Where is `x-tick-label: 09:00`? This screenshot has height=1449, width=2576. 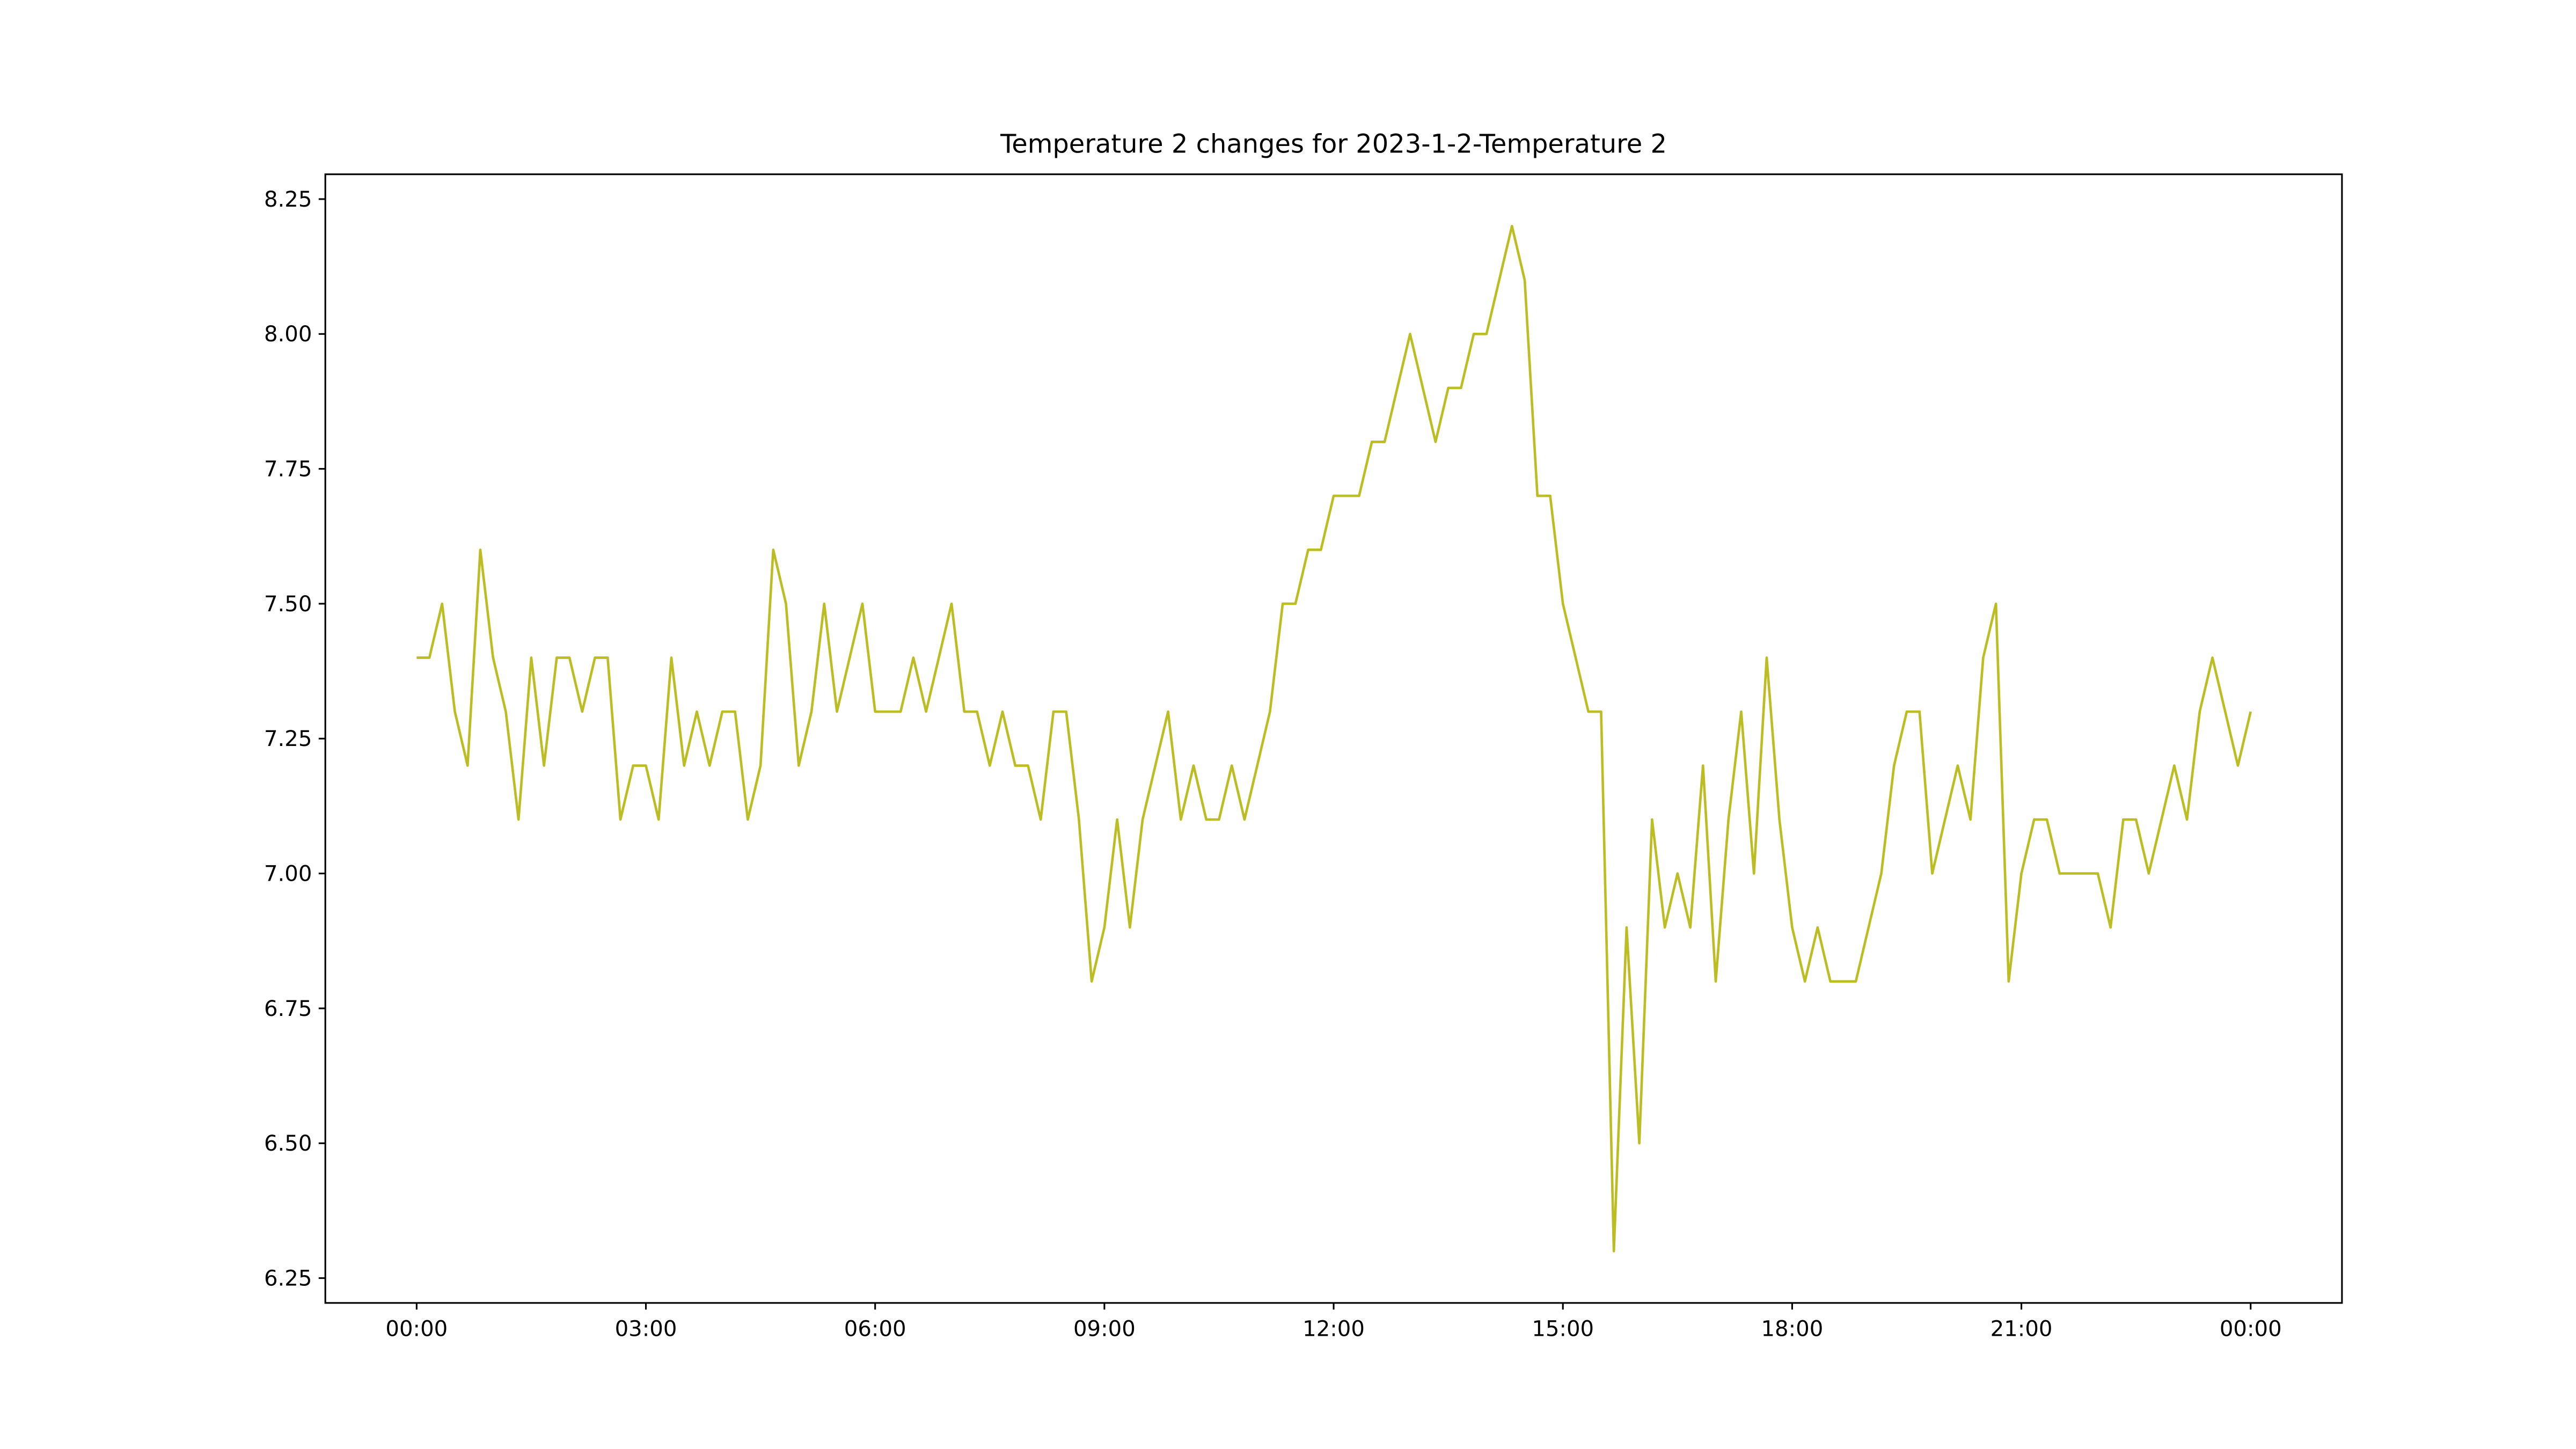 x-tick-label: 09:00 is located at coordinates (1104, 1329).